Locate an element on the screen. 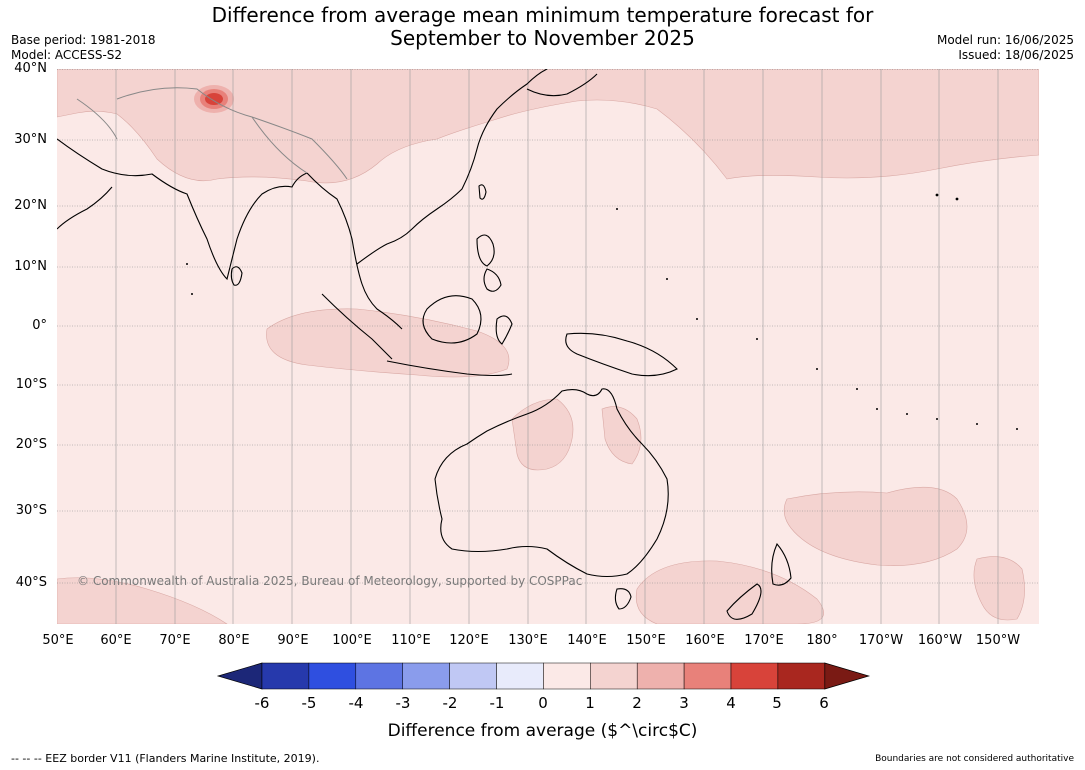  coast-se-asia is located at coordinates (427, 199).